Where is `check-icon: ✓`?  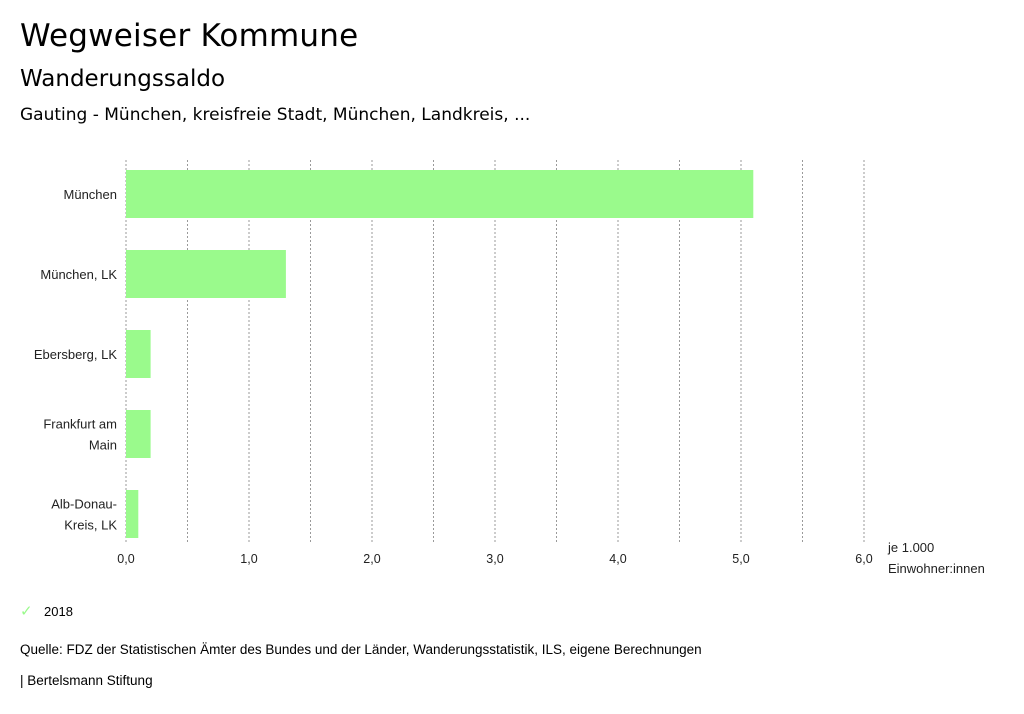 check-icon: ✓ is located at coordinates (26, 611).